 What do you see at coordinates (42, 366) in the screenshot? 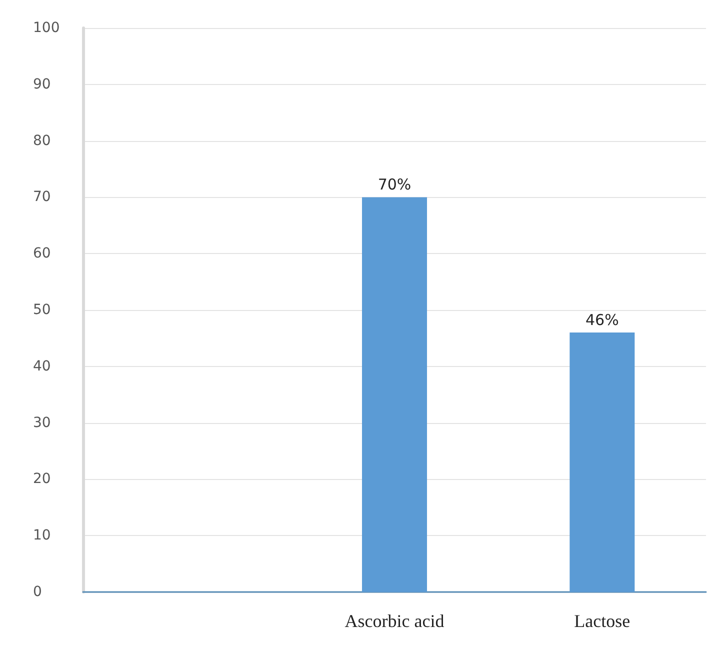
I see `y-tick-label: 40` at bounding box center [42, 366].